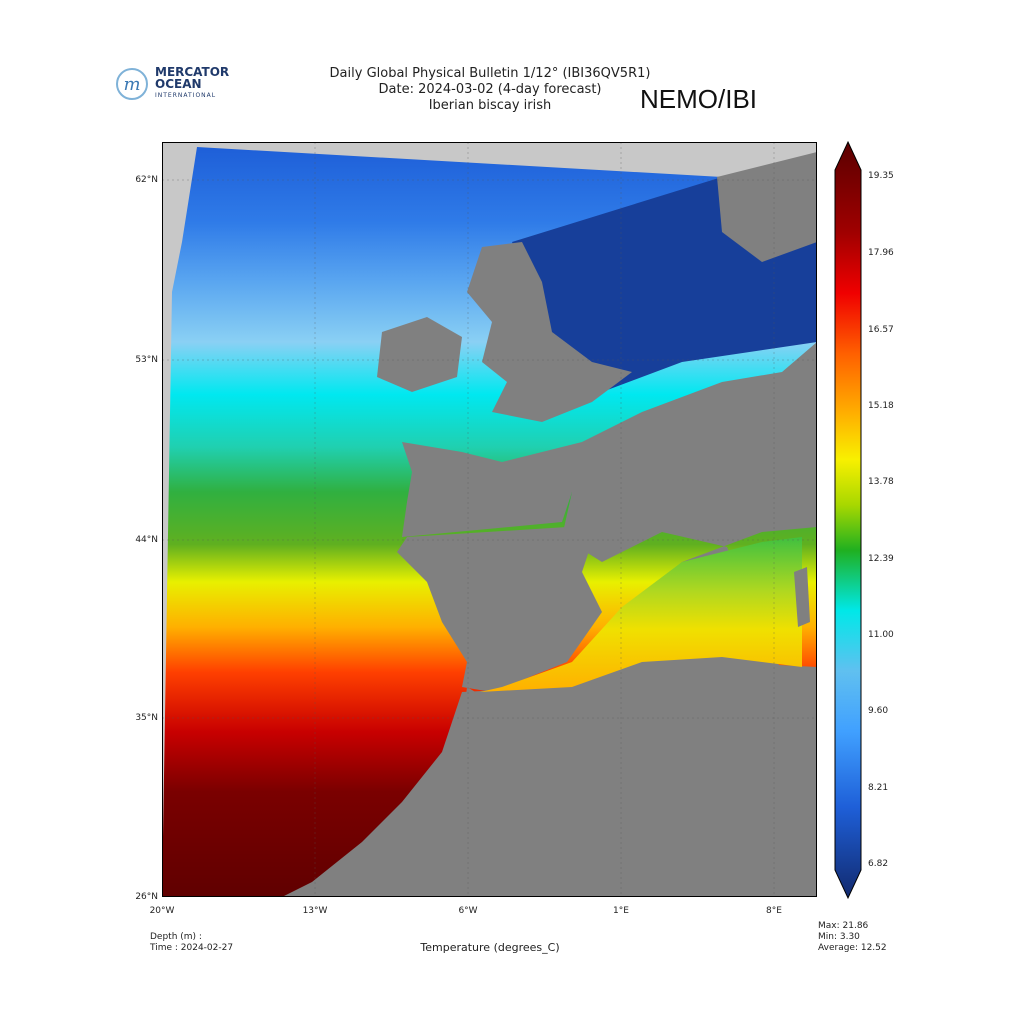  Describe the element at coordinates (146, 718) in the screenshot. I see `lat-tick-35n: 35°N` at that location.